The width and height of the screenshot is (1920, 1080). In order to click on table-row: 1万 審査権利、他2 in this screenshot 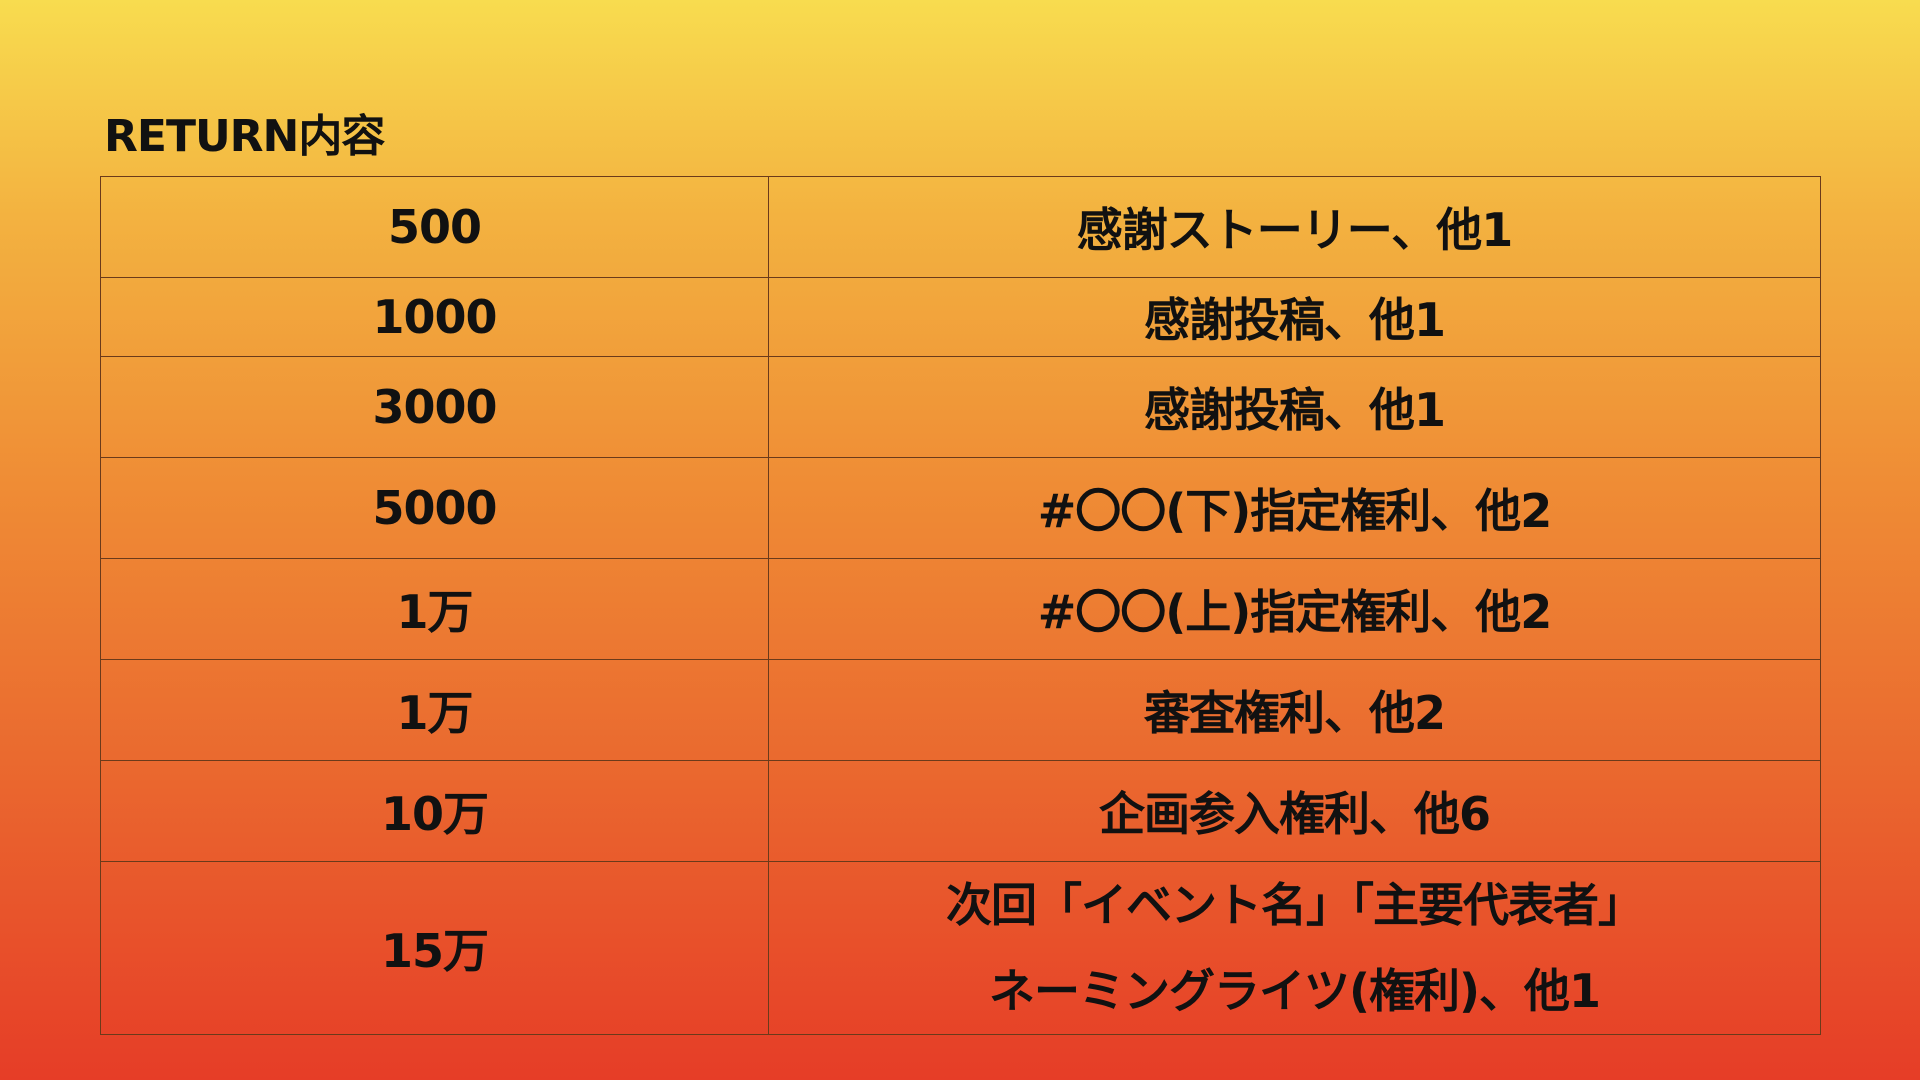, I will do `click(960, 710)`.